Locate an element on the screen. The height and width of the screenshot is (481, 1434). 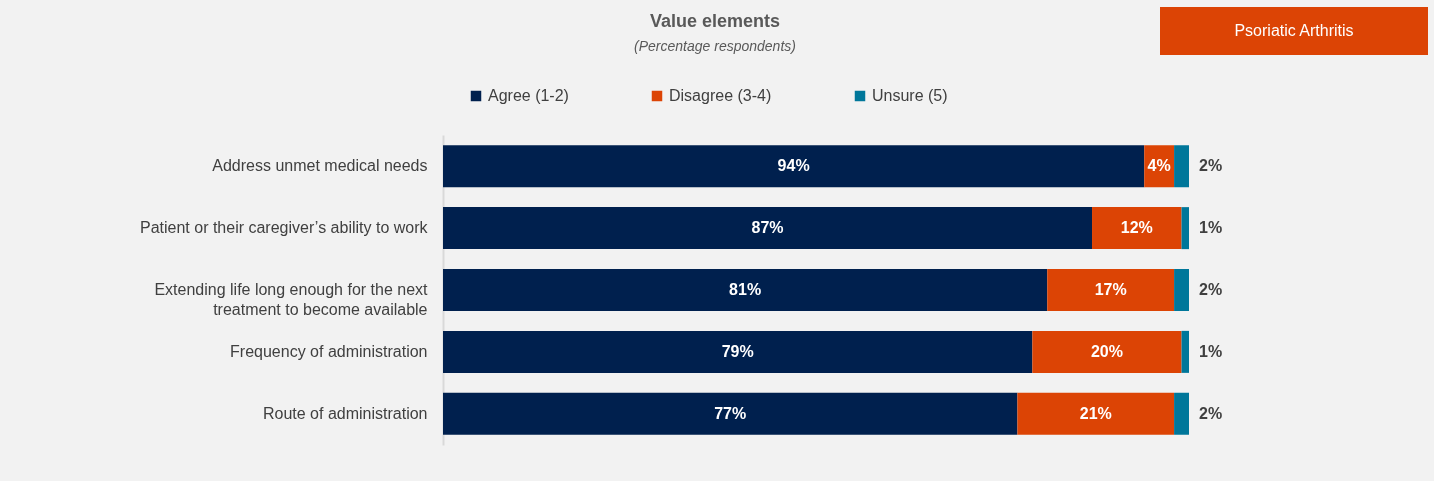
data-label: 4% is located at coordinates (1159, 166).